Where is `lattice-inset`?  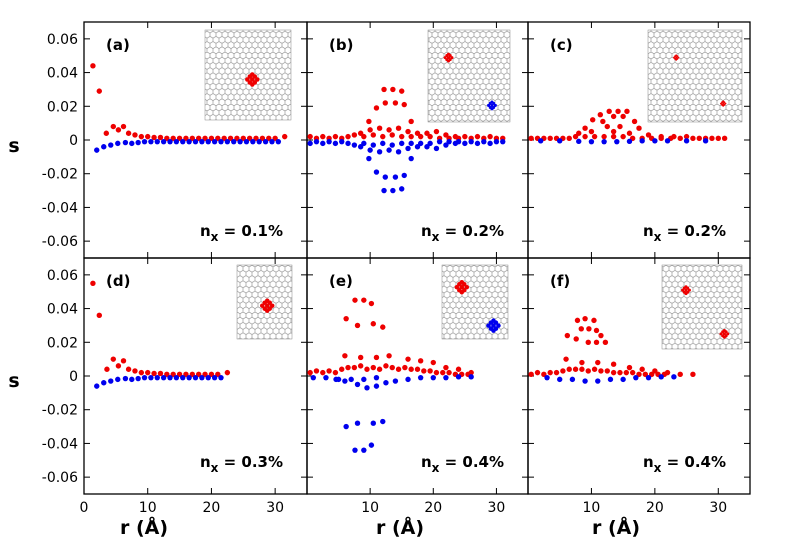
lattice-inset is located at coordinates (695, 76).